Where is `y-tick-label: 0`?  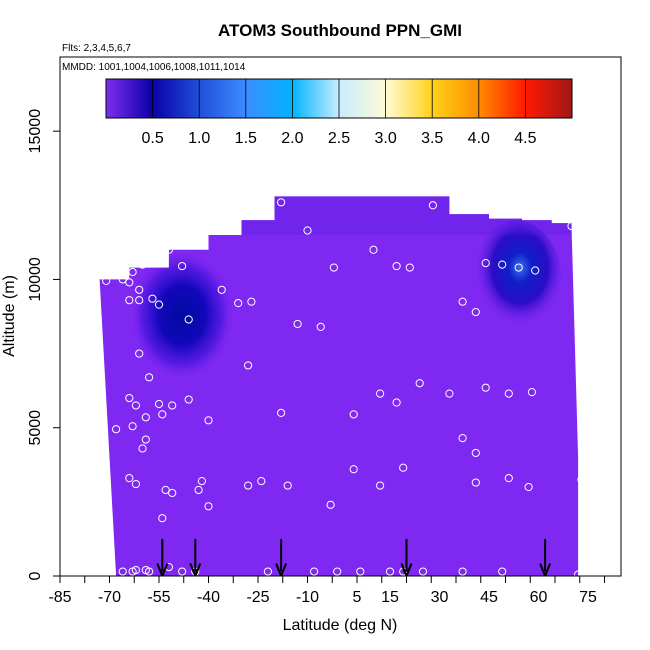 y-tick-label: 0 is located at coordinates (35, 575).